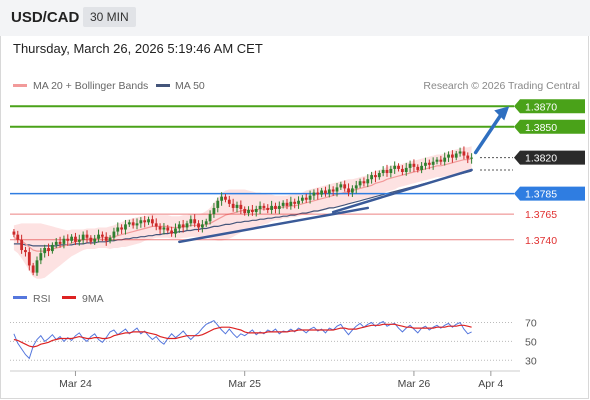  Describe the element at coordinates (42, 299) in the screenshot. I see `rsi-legend-label: RSI` at that location.